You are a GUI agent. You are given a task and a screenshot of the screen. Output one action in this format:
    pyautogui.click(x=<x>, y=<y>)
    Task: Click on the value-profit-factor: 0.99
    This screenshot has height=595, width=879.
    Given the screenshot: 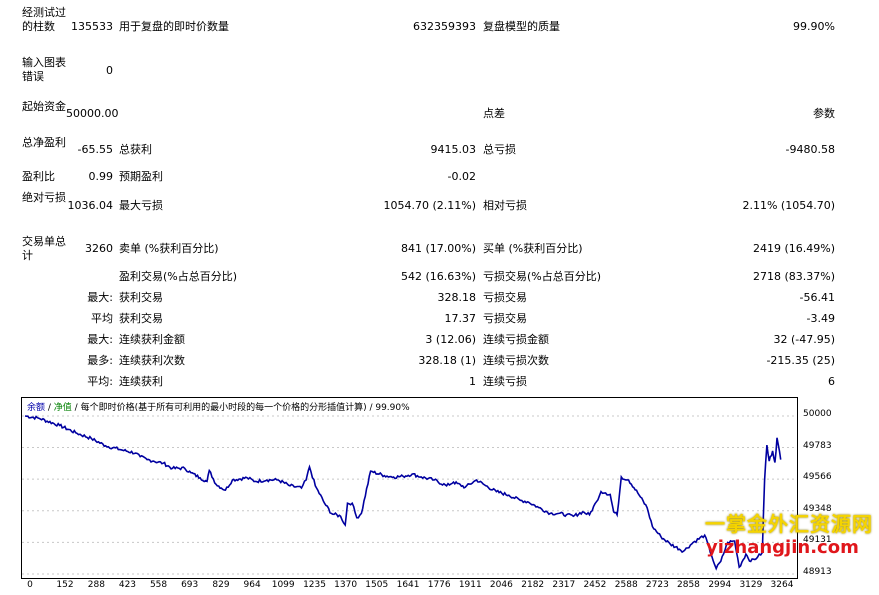 What is the action you would take?
    pyautogui.click(x=101, y=176)
    